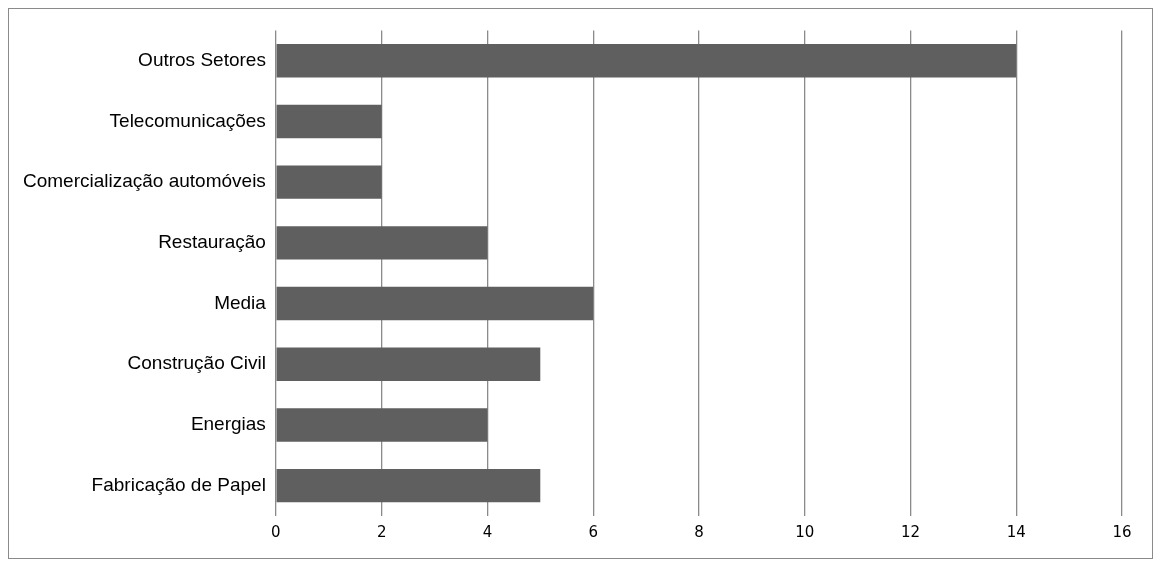  Describe the element at coordinates (228, 424) in the screenshot. I see `y-tick-label: Energias` at that location.